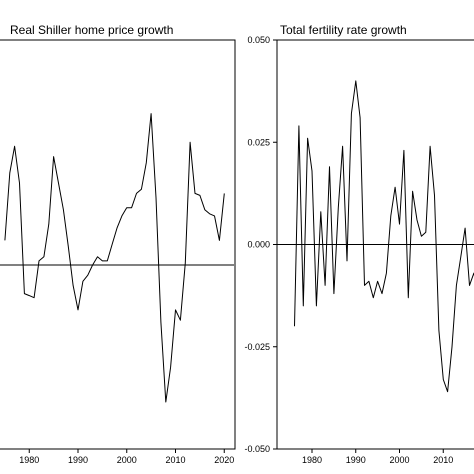 The width and height of the screenshot is (474, 474). What do you see at coordinates (377, 457) in the screenshot?
I see `fertility-x-axis: 1980 1990 2000 2010` at bounding box center [377, 457].